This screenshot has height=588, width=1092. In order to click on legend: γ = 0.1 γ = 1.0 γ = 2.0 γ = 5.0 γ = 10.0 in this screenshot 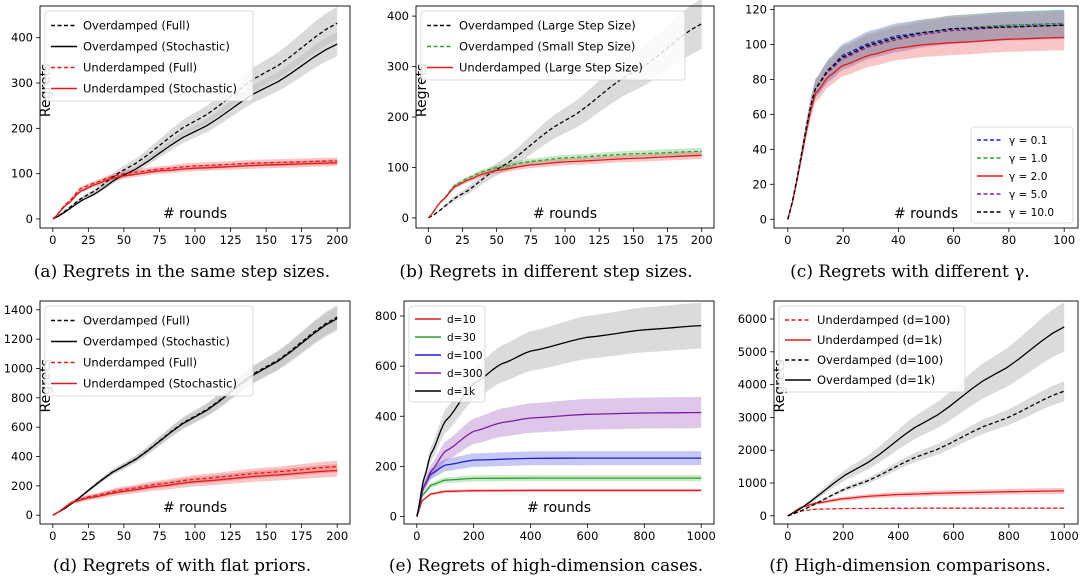, I will do `click(1022, 175)`.